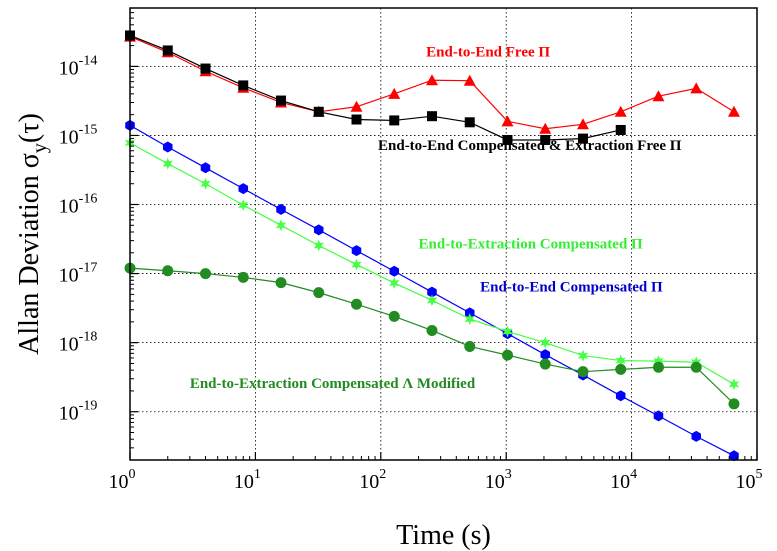  What do you see at coordinates (498, 480) in the screenshot?
I see `x-tick-label: 10³` at bounding box center [498, 480].